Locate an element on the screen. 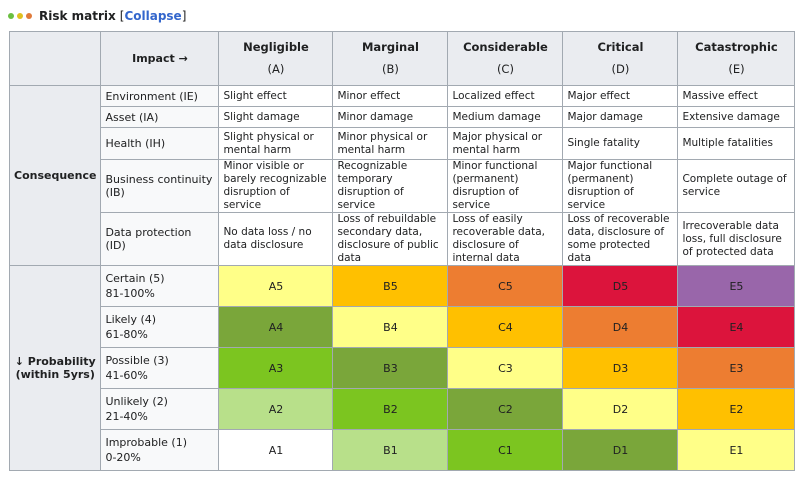 The height and width of the screenshot is (485, 800). risk-cell: B1 is located at coordinates (390, 450).